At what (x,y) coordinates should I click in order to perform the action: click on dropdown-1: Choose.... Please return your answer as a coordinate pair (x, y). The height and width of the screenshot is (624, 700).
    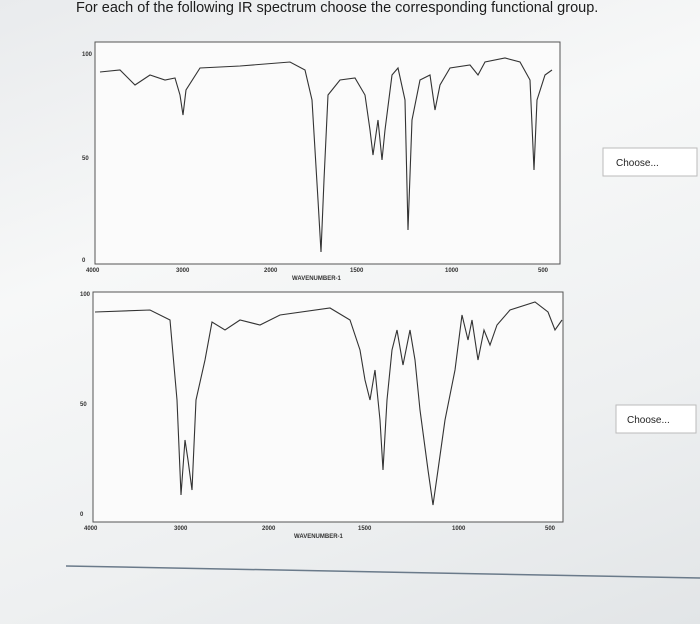
    Looking at the image, I should click on (650, 162).